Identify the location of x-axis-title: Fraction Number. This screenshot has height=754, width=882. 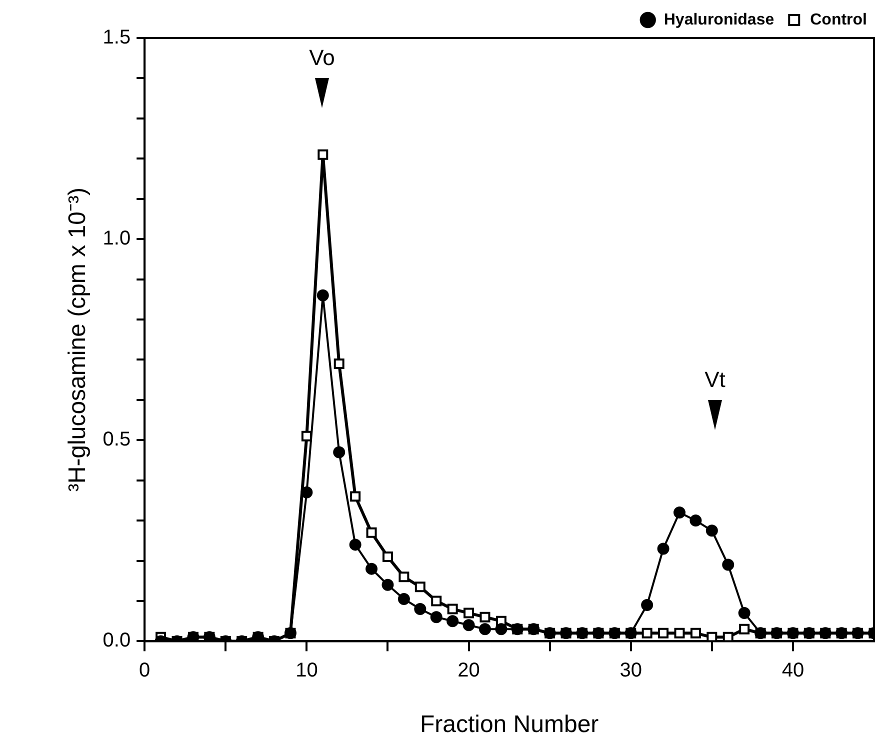
(509, 724).